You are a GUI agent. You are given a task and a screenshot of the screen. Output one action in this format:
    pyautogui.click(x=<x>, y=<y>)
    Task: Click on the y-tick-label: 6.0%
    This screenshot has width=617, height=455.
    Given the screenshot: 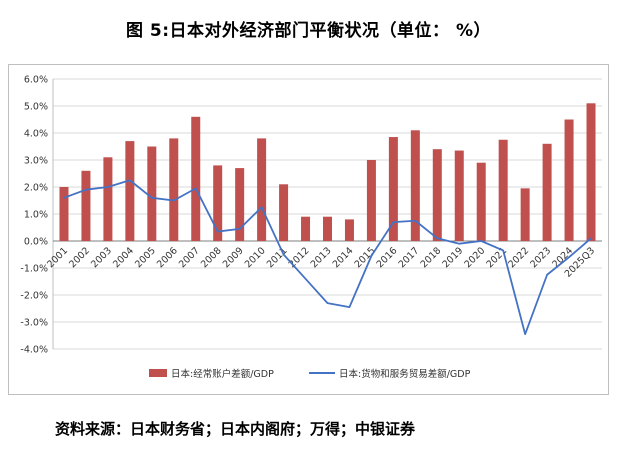 What is the action you would take?
    pyautogui.click(x=36, y=80)
    